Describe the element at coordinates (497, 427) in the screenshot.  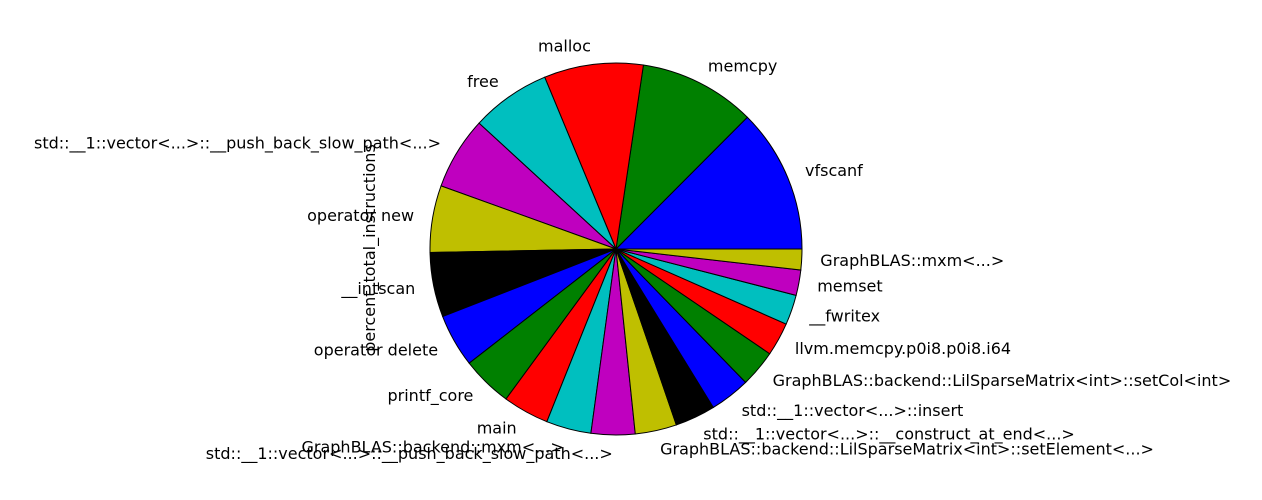
I see `slice-label: main` at that location.